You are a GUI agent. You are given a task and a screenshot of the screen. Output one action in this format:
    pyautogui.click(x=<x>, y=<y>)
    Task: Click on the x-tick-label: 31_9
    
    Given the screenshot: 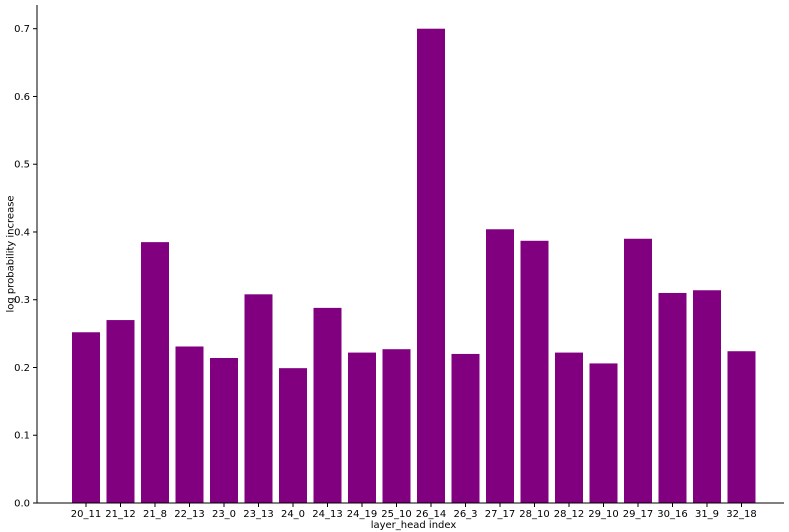 What is the action you would take?
    pyautogui.click(x=707, y=514)
    